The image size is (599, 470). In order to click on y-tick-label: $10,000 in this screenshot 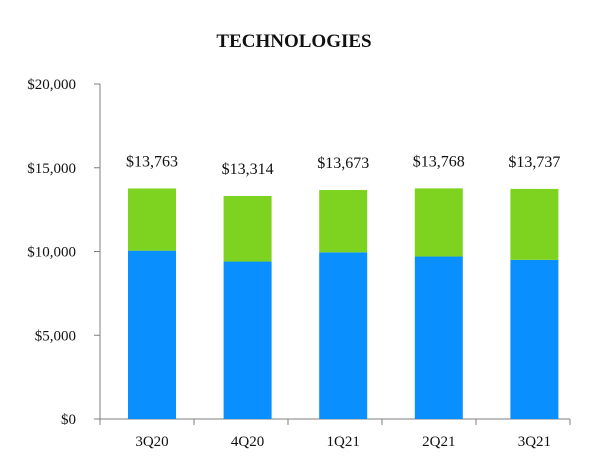, I will do `click(51, 253)`.